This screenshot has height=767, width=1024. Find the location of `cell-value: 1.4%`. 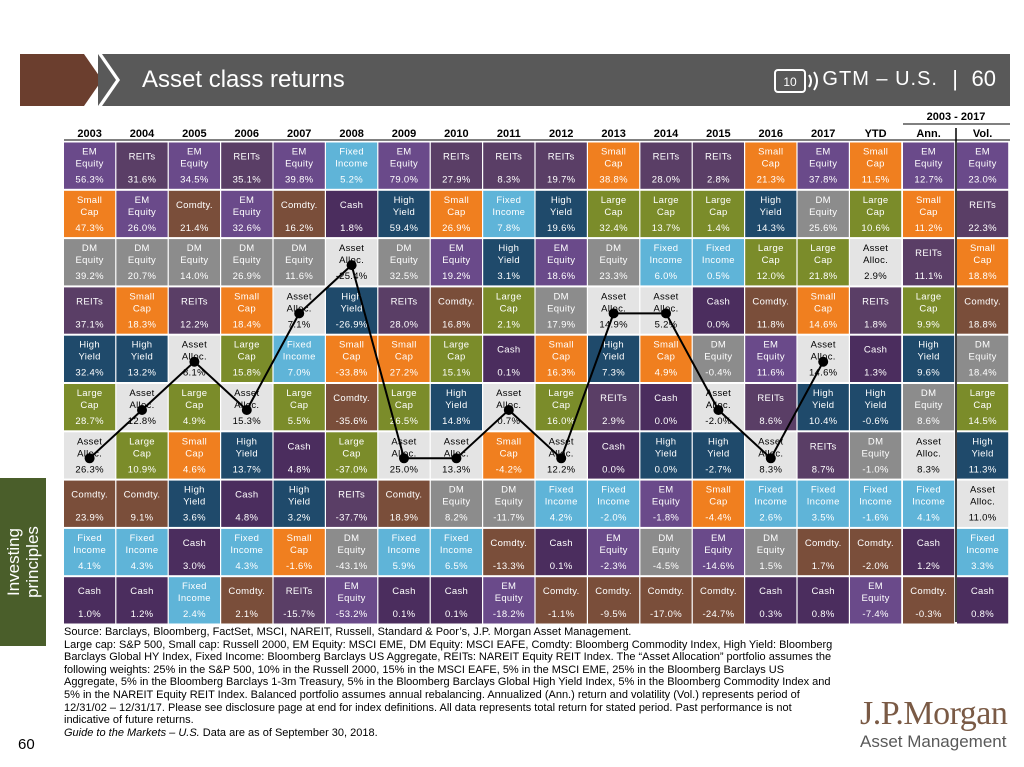

cell-value: 1.4% is located at coordinates (718, 228).